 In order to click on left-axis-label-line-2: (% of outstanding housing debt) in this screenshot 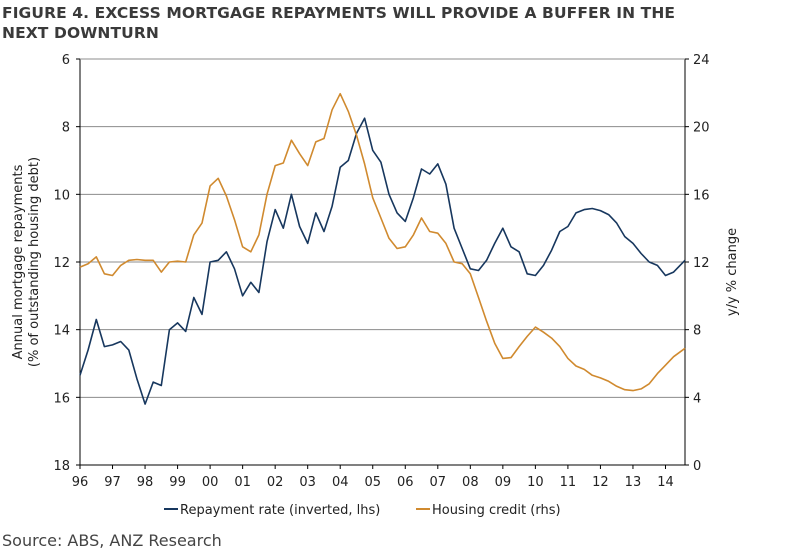, I will do `click(34, 262)`.